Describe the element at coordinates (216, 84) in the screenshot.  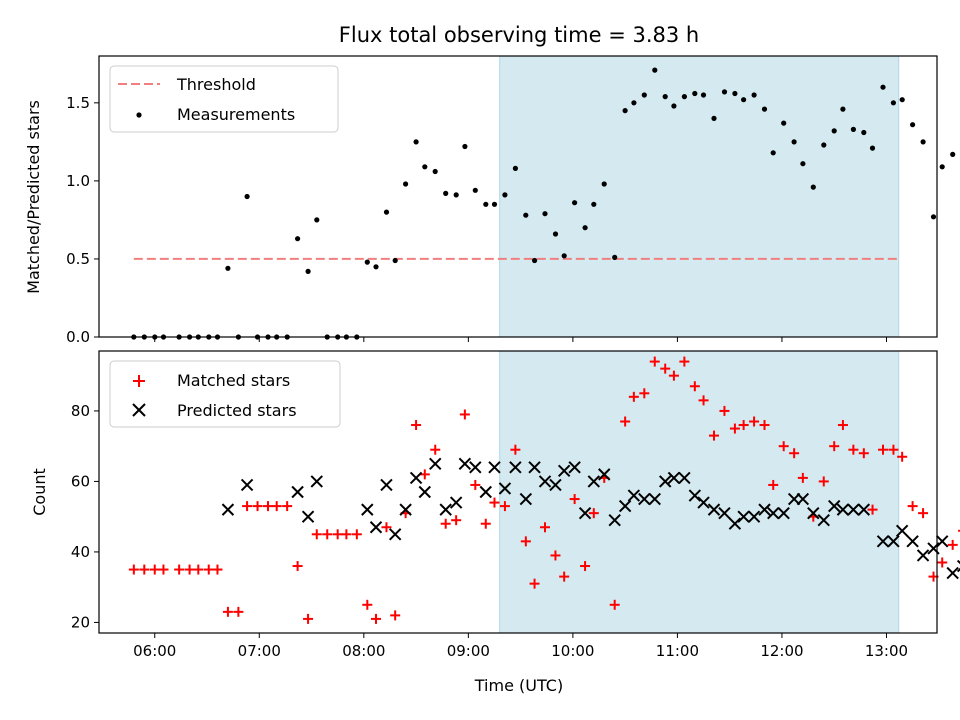
I see `legend-threshold-label: Threshold` at that location.